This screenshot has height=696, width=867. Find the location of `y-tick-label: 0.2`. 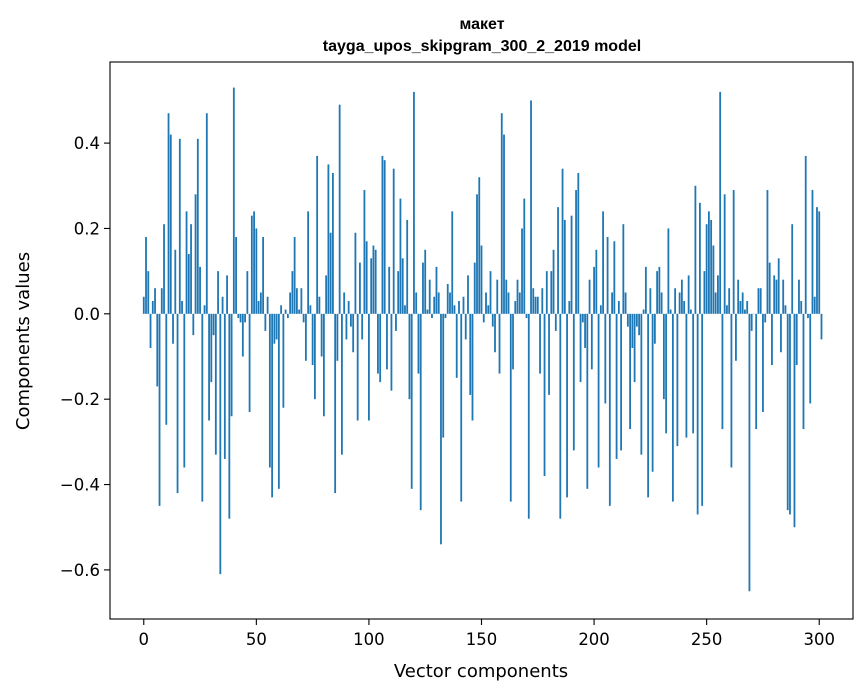

y-tick-label: 0.2 is located at coordinates (87, 228).